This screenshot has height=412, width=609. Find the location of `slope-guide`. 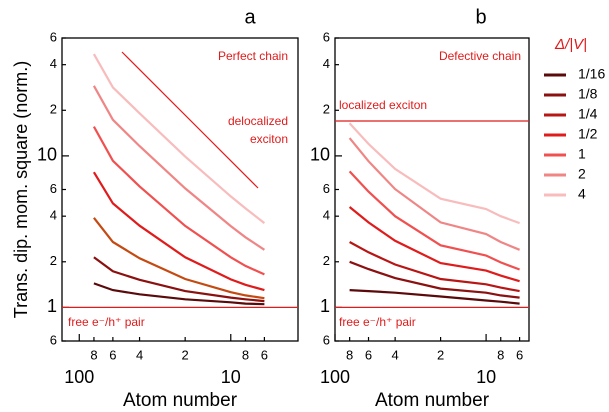

slope-guide is located at coordinates (190, 120).